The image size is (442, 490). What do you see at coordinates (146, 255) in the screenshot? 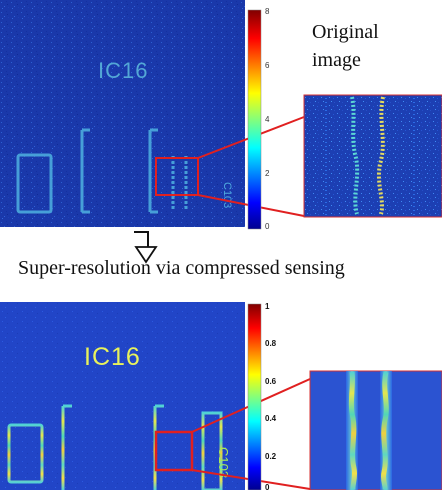
I see `process-arrow-head` at bounding box center [146, 255].